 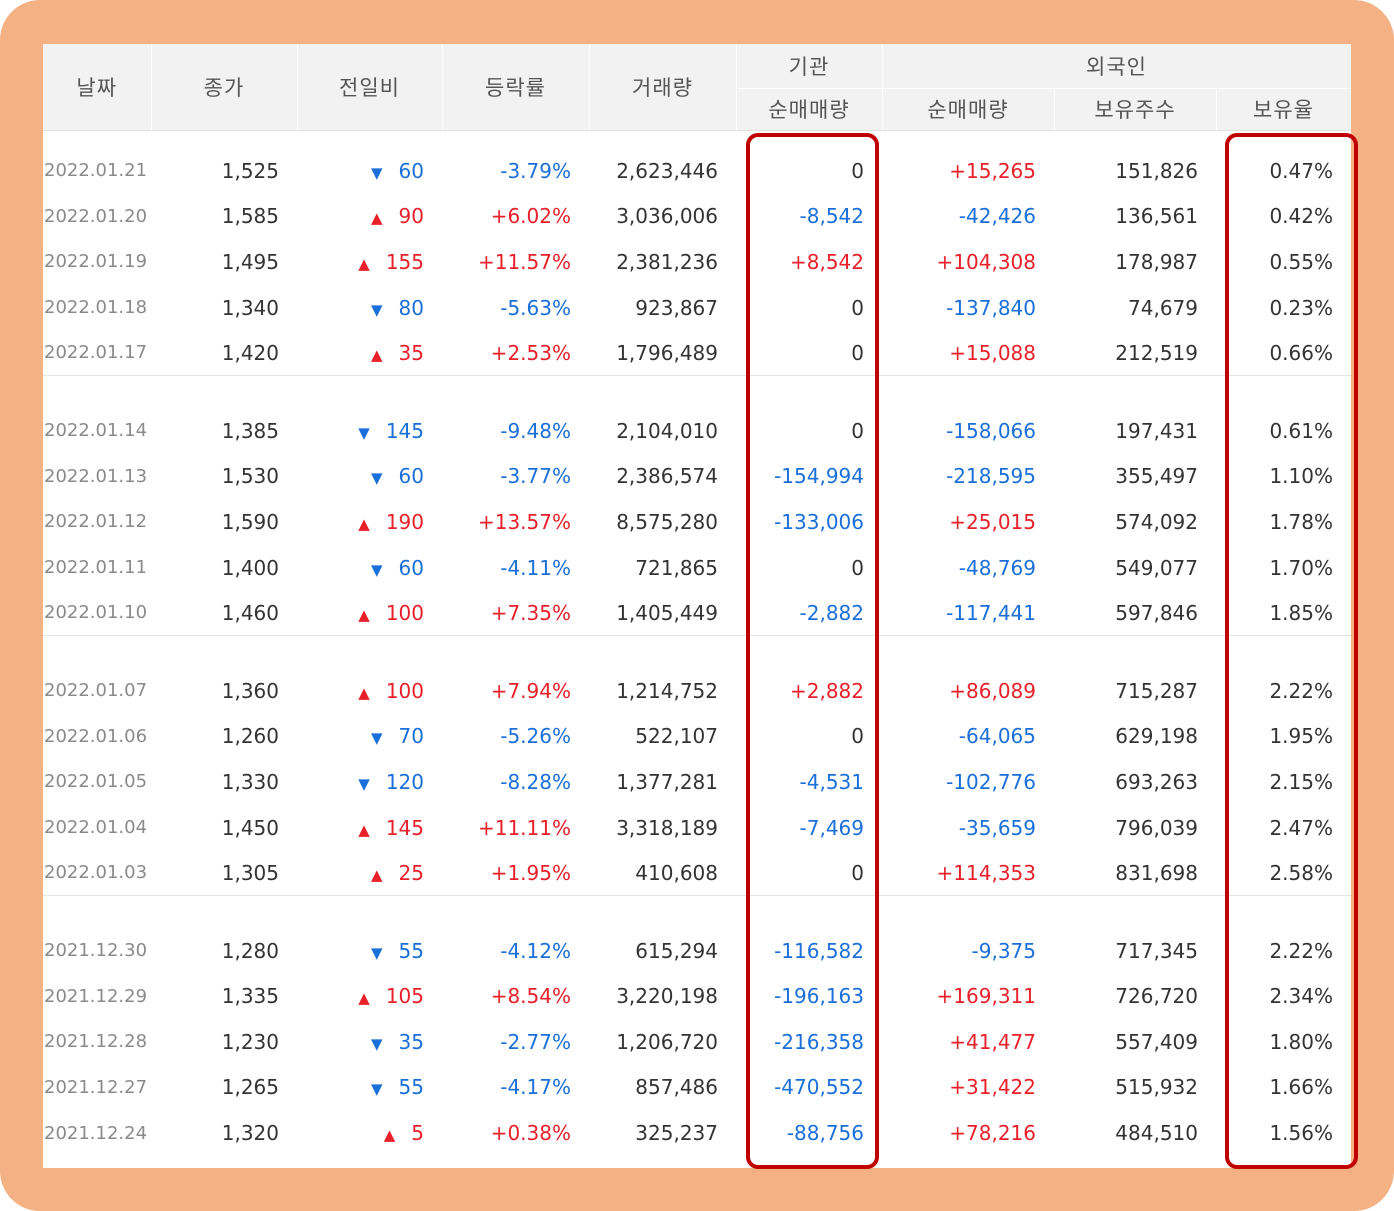 What do you see at coordinates (524, 827) in the screenshot?
I see `rate-cell: +11.11%` at bounding box center [524, 827].